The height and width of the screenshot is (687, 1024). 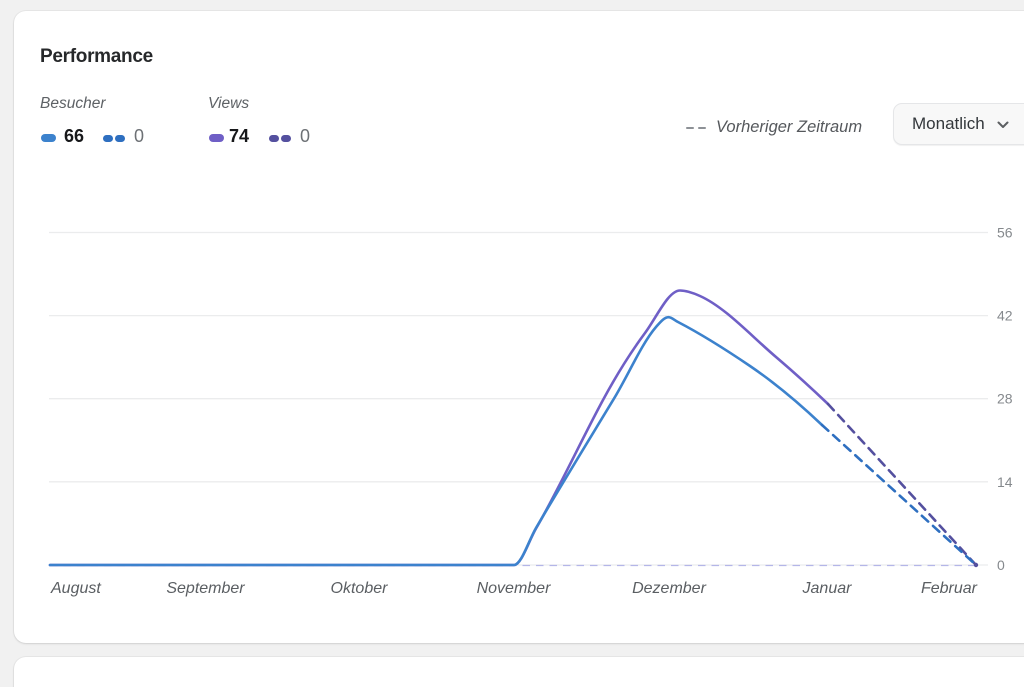 I want to click on svg-text: Februar, so click(x=949, y=588).